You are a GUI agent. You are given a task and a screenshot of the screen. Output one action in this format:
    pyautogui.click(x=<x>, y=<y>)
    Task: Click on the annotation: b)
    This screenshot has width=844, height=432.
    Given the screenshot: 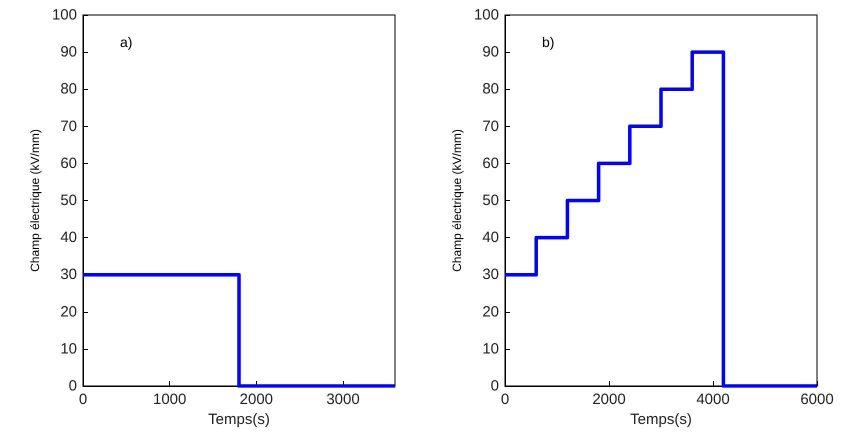 What is the action you would take?
    pyautogui.click(x=548, y=42)
    